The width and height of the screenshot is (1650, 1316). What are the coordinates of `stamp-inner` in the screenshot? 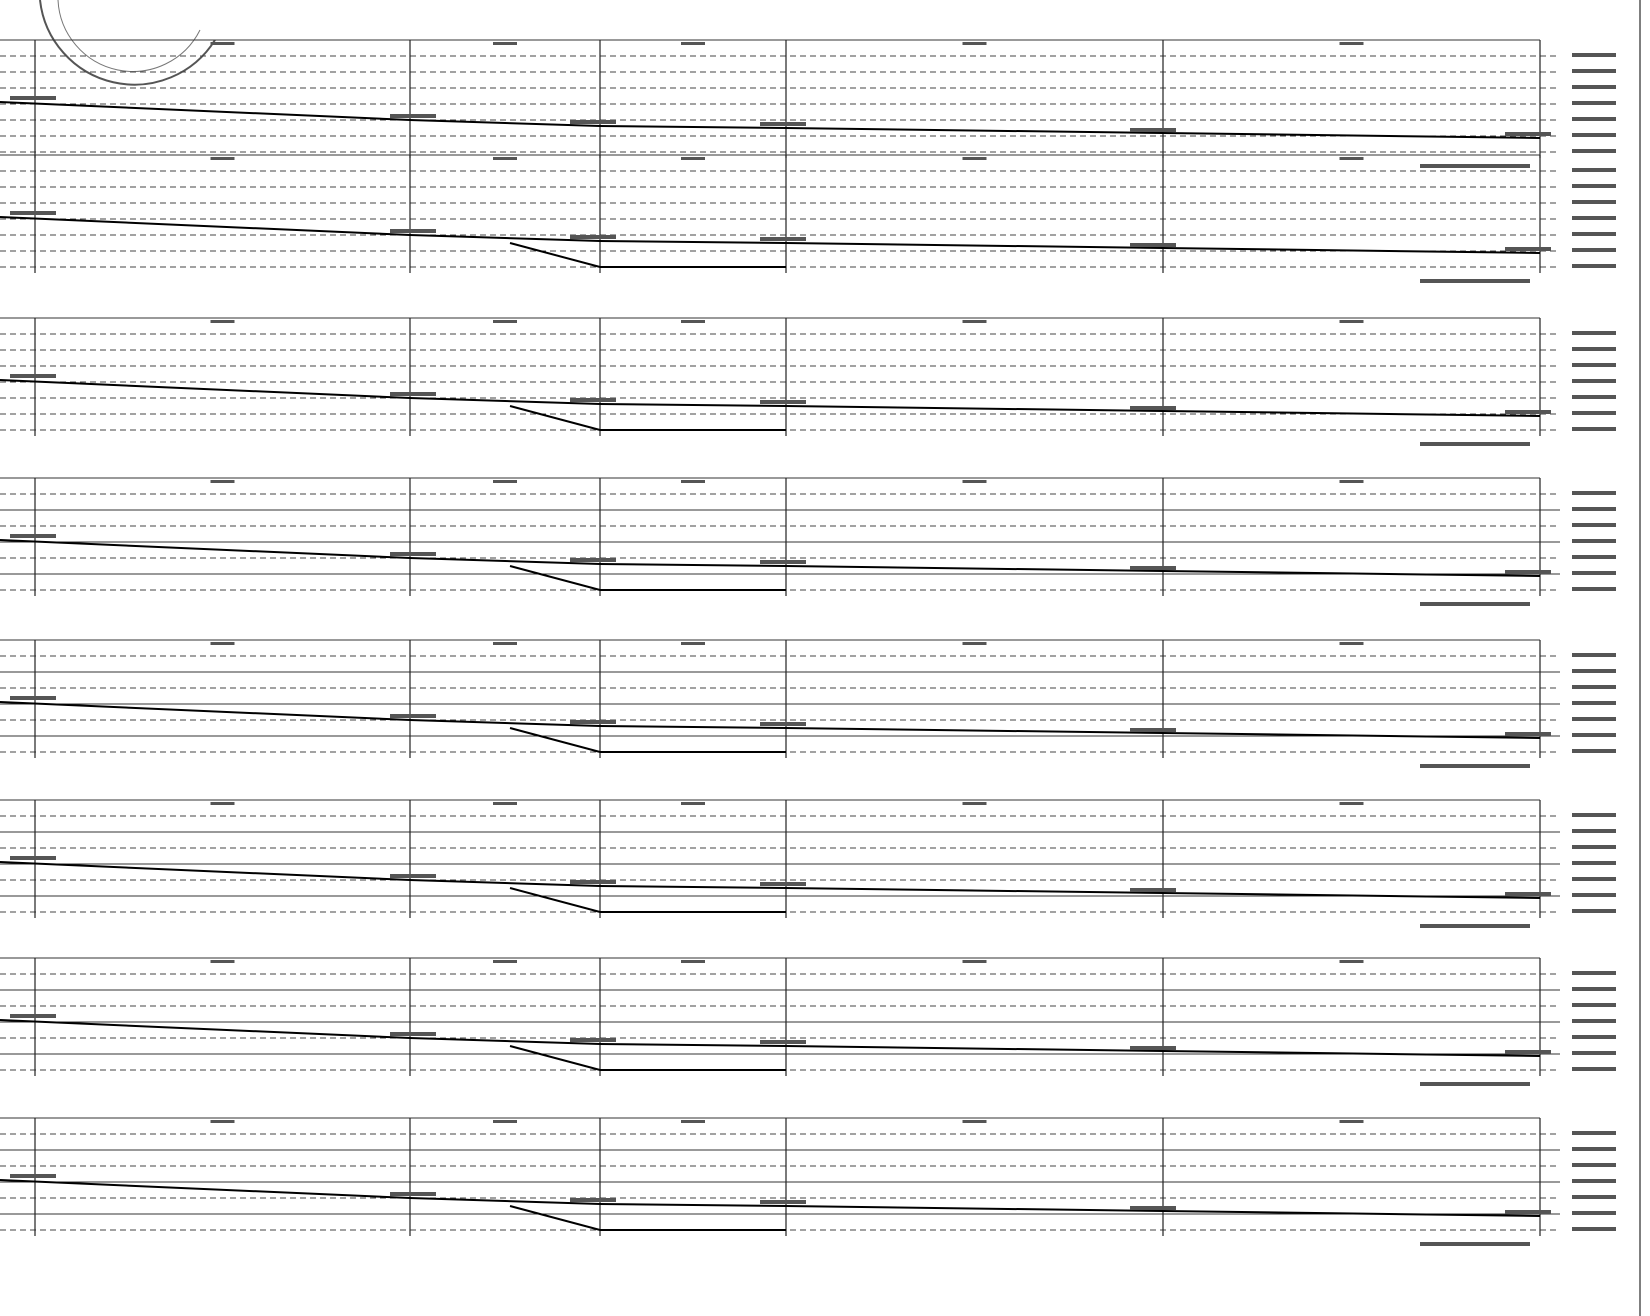 It's located at (129, 36).